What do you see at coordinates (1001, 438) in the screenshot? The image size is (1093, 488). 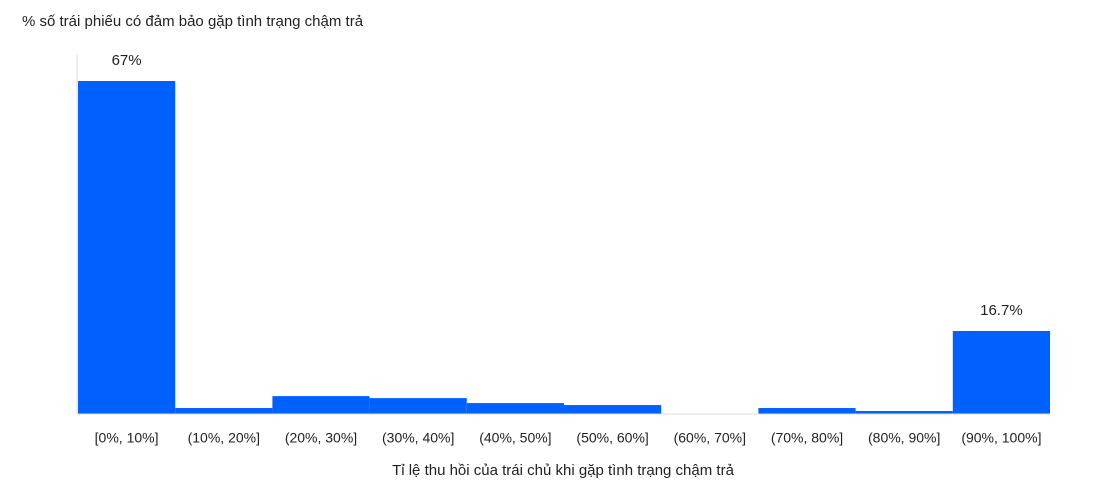 I see `x-tick-label: (90%, 100%]` at bounding box center [1001, 438].